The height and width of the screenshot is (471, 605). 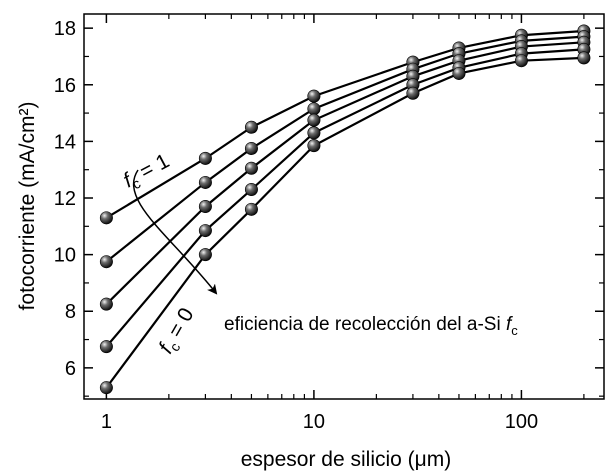 I want to click on x-tick-label: 100, so click(x=521, y=422).